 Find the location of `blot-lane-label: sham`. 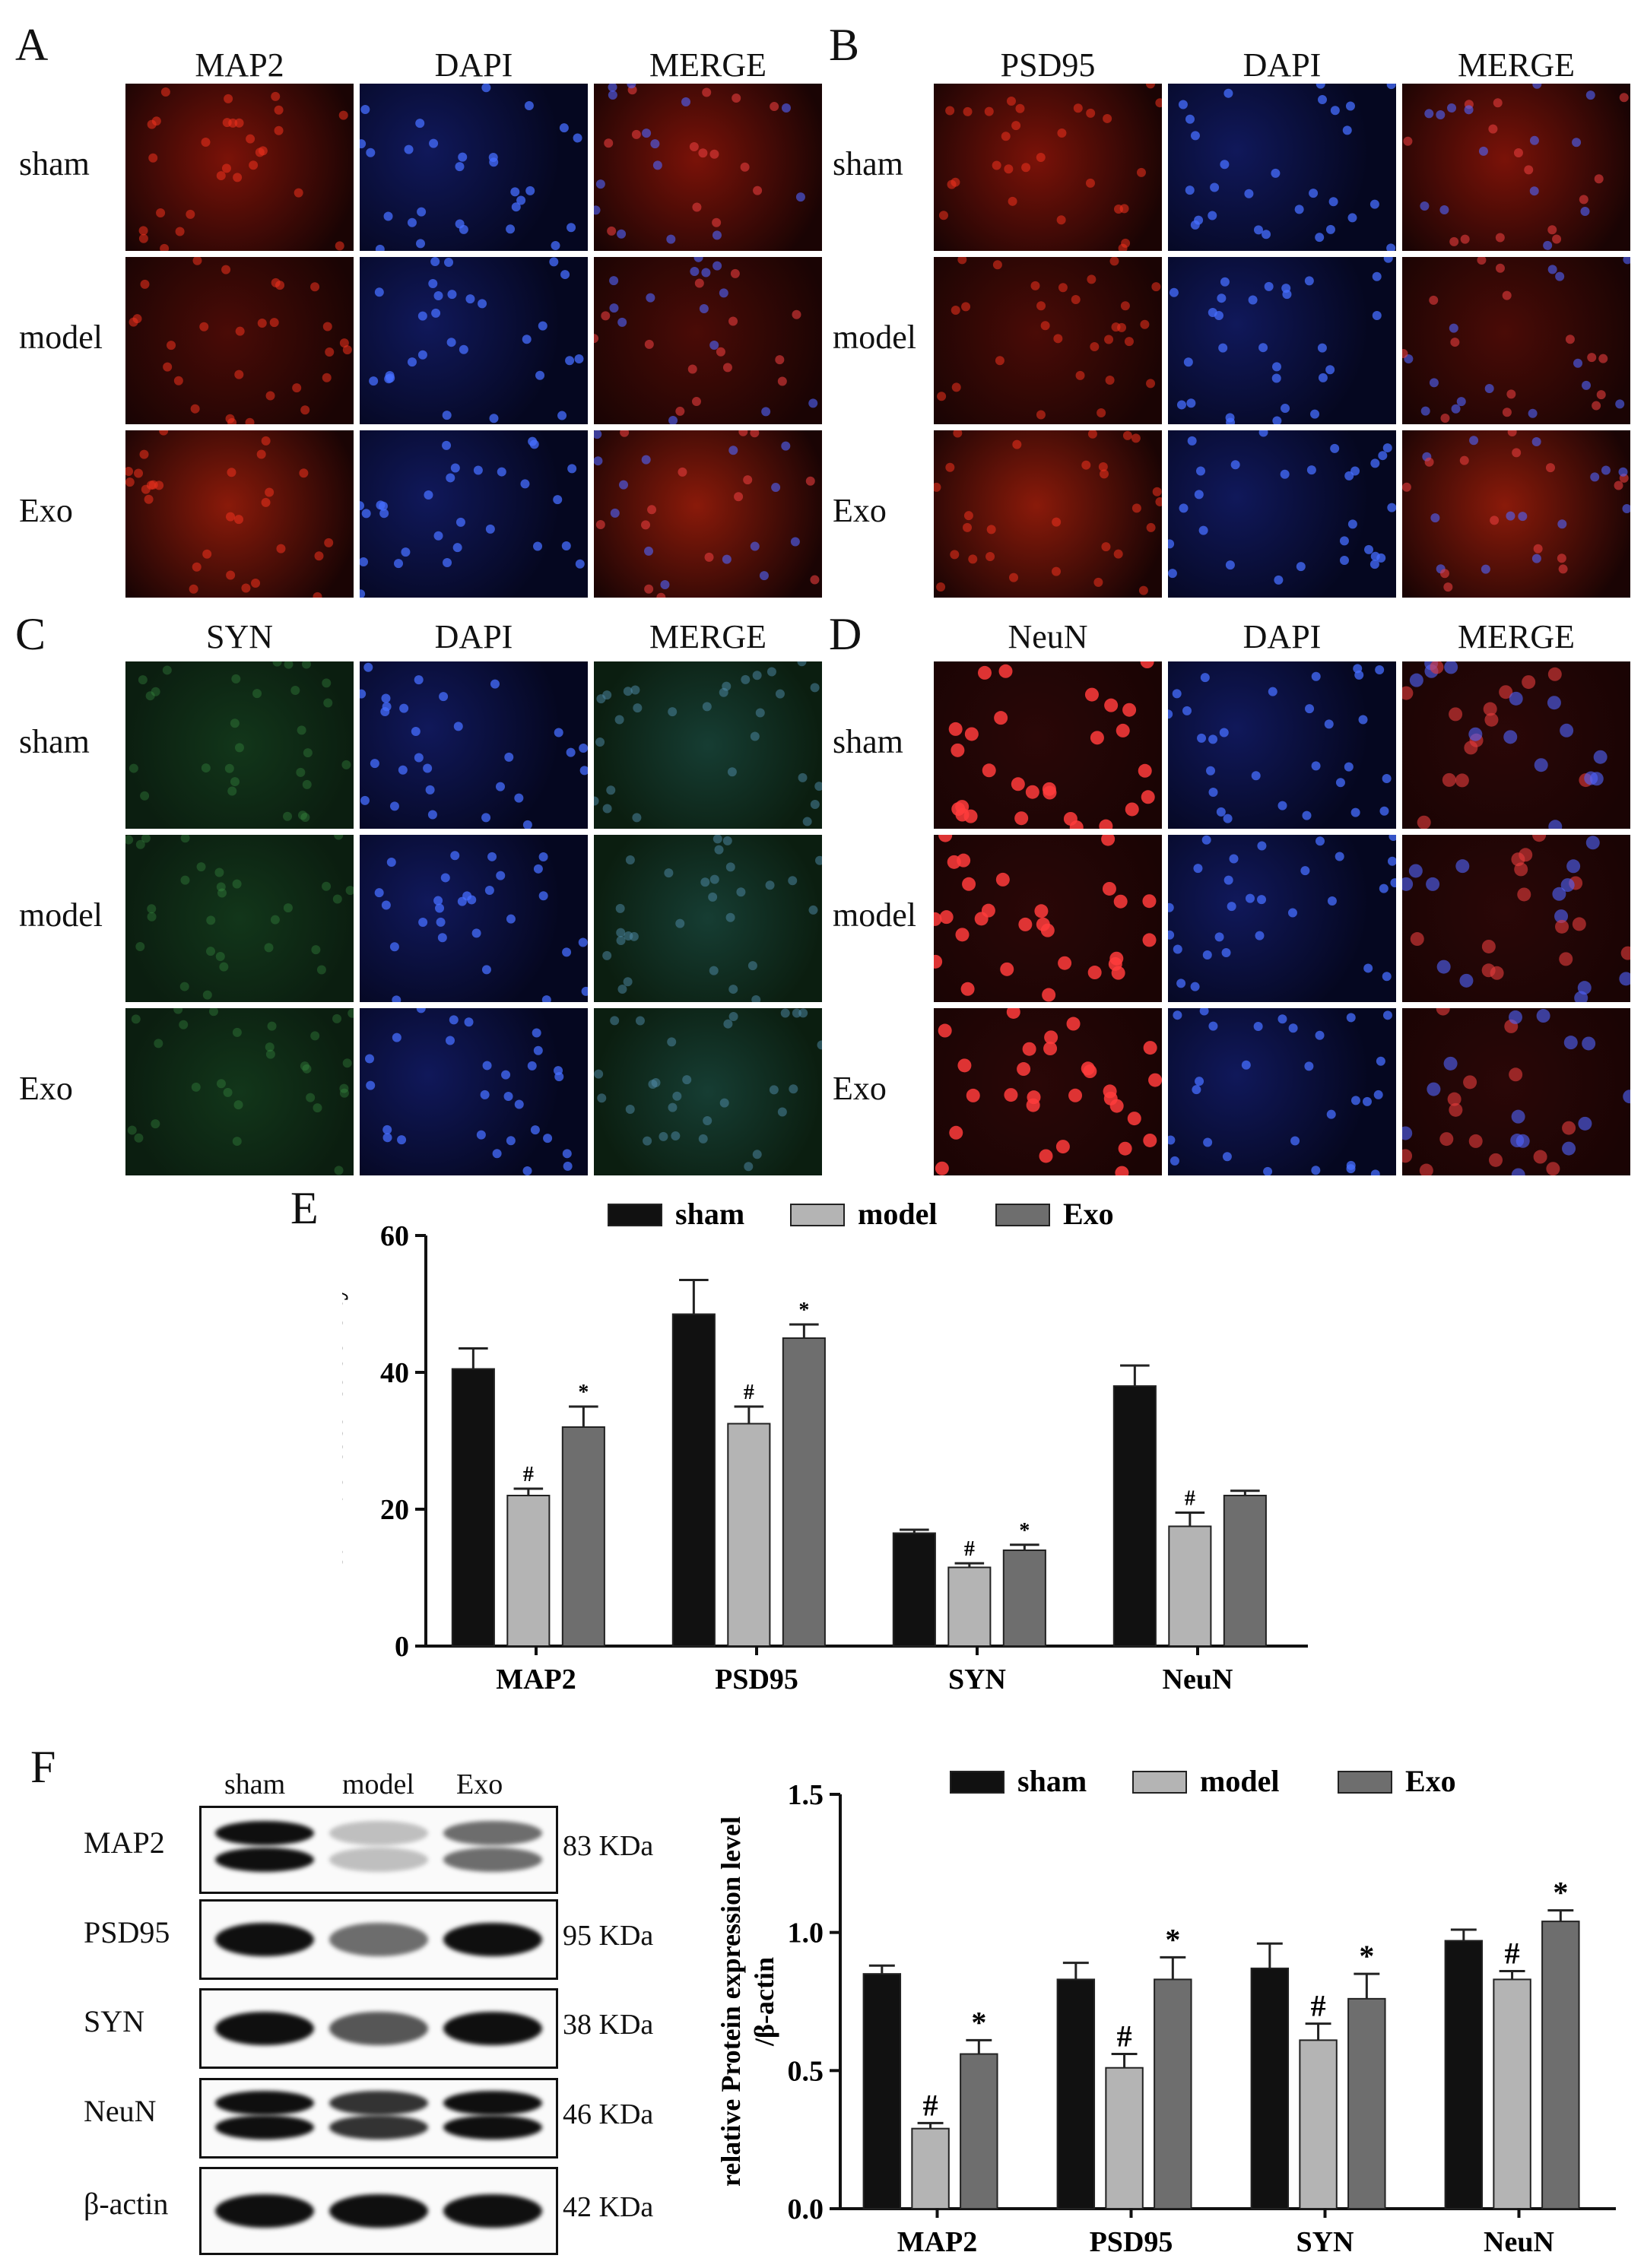

blot-lane-label: sham is located at coordinates (255, 1784).